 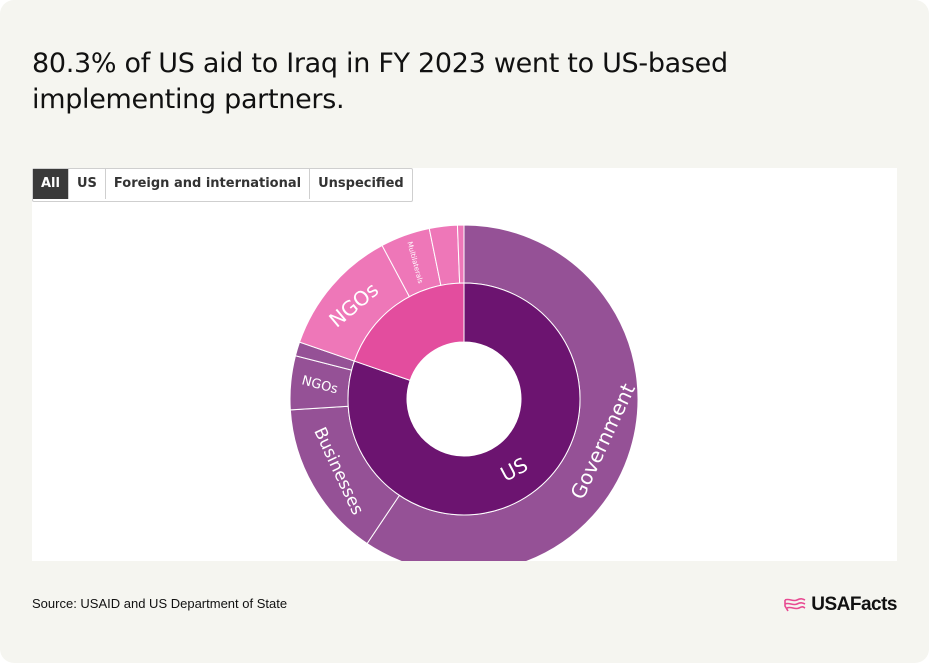 I want to click on logo-text: USAFacts, so click(x=854, y=604).